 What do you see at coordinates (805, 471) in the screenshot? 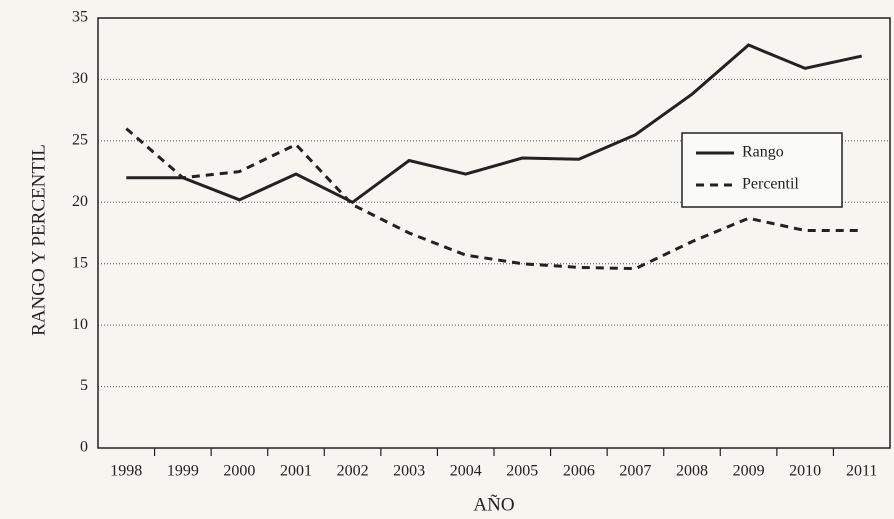
I see `x-tick-label: 2010` at bounding box center [805, 471].